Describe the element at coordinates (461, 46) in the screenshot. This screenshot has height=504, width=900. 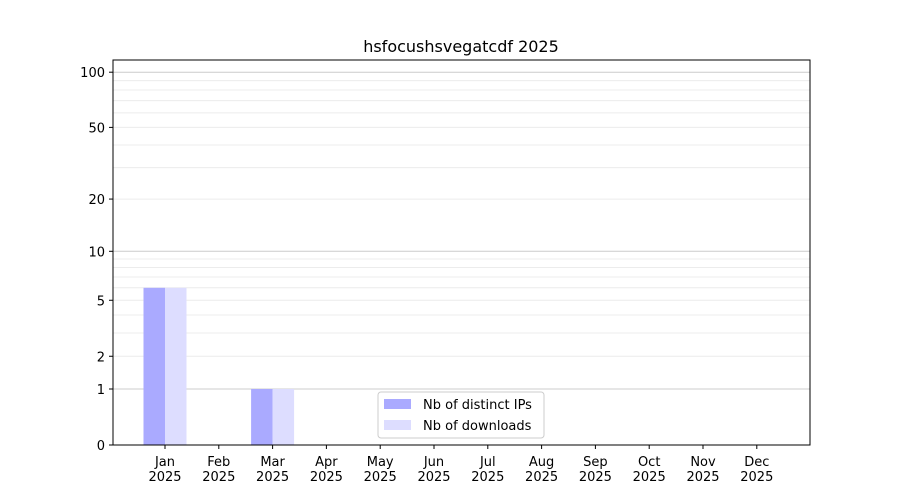
I see `chart-title: hsfocushsvegatcdf 2025` at that location.